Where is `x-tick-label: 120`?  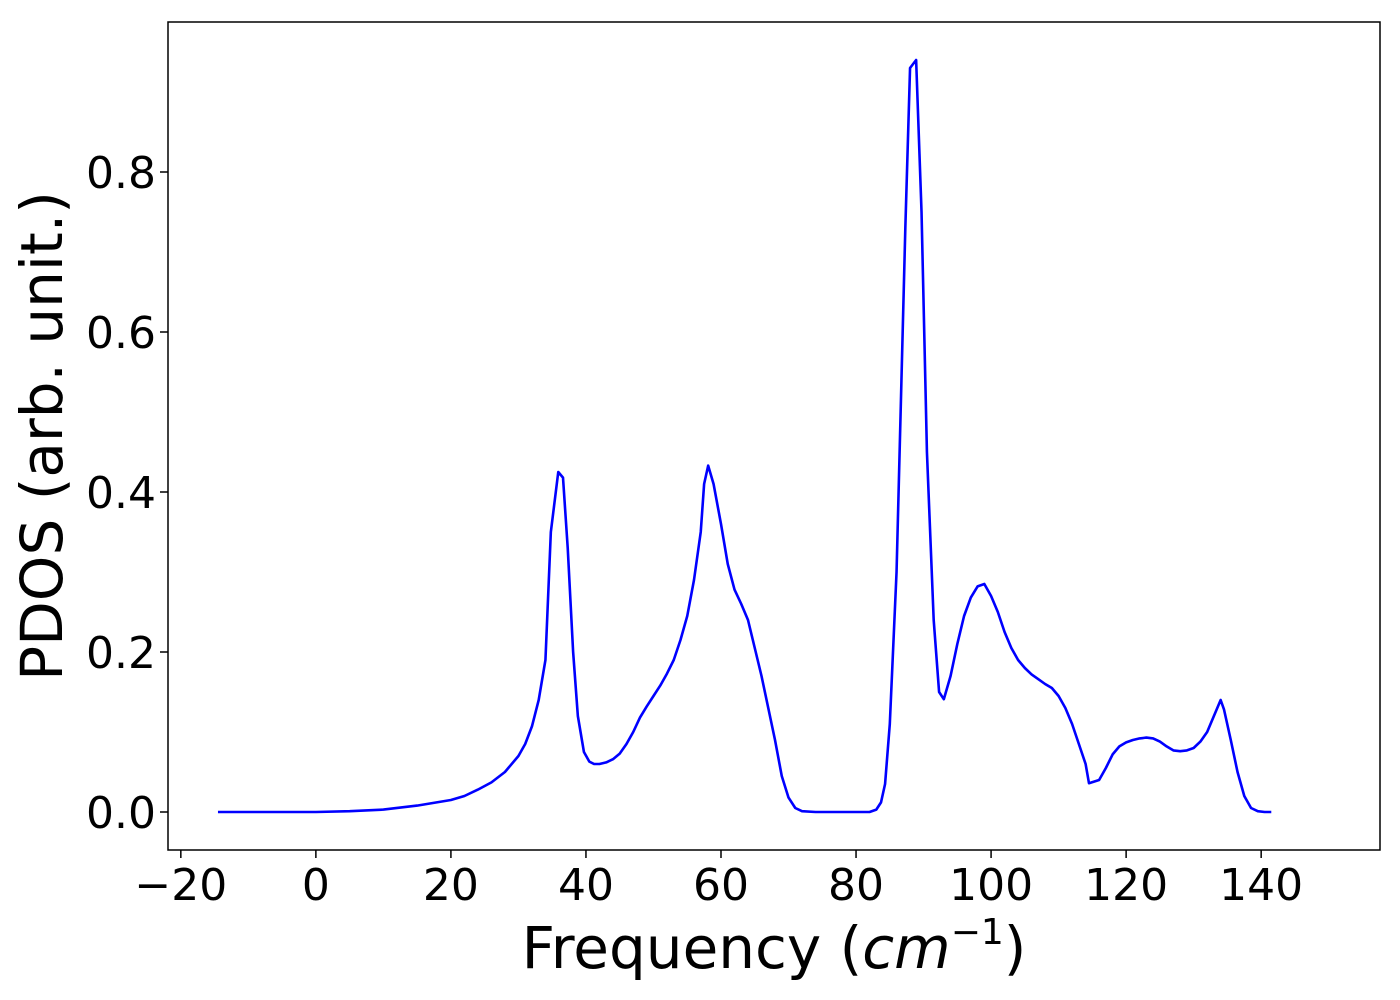
x-tick-label: 120 is located at coordinates (1126, 885).